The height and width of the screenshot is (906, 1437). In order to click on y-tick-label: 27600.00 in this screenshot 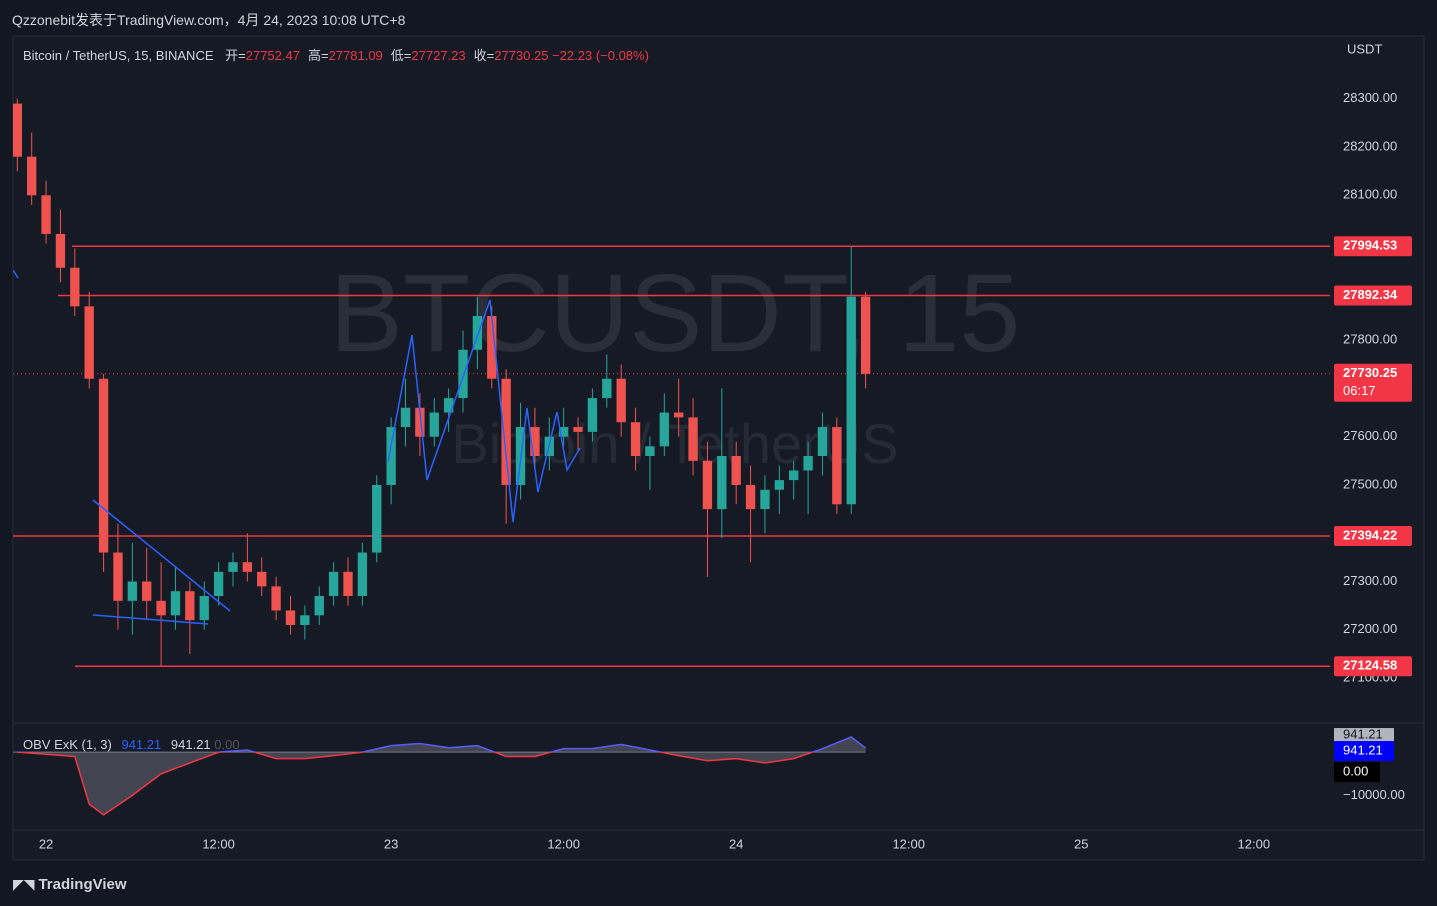, I will do `click(1370, 435)`.